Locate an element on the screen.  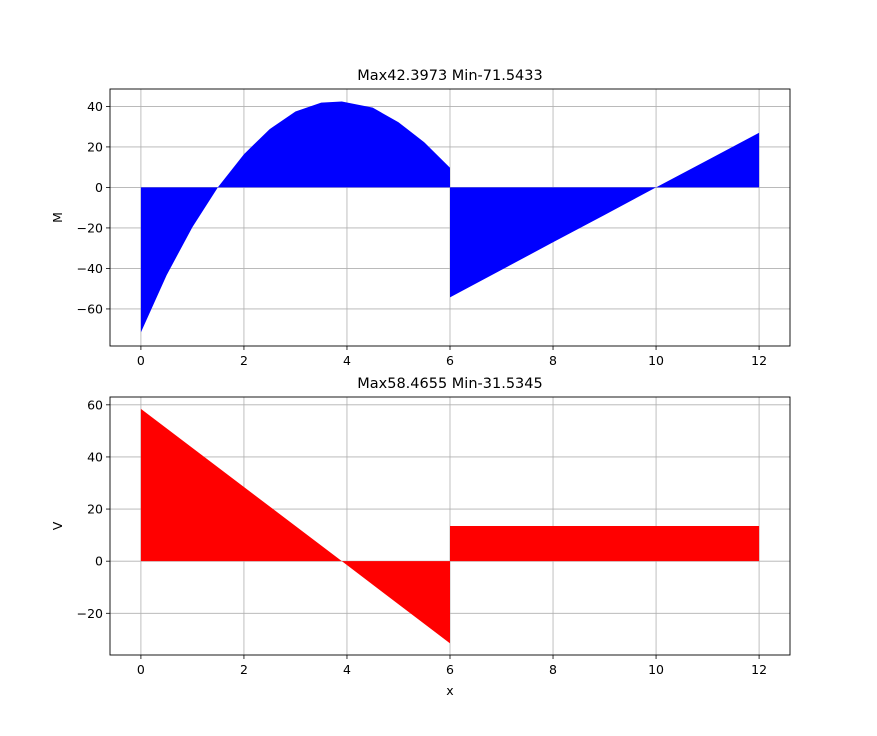
moment-plot-xtick-label: 0 is located at coordinates (141, 360).